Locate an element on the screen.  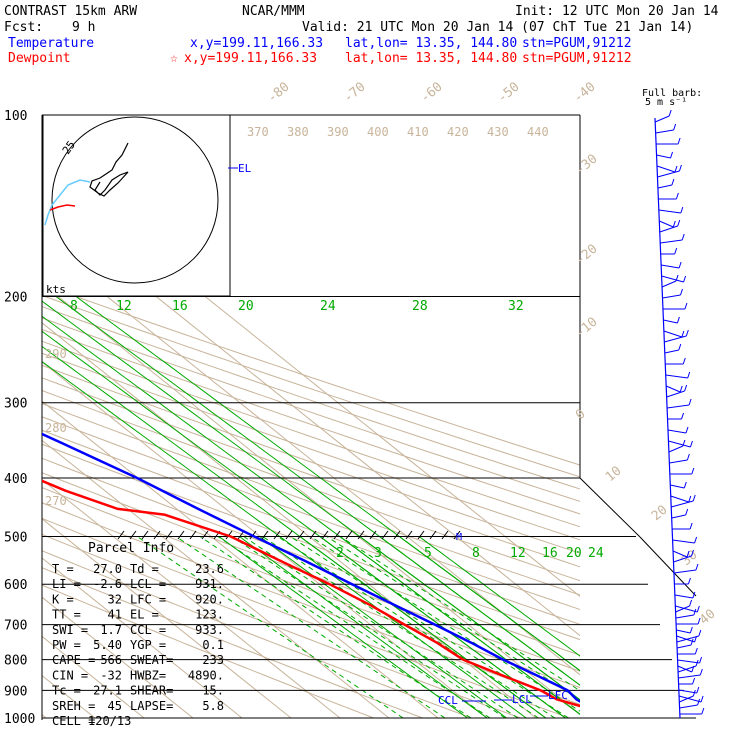
wind-barbs is located at coordinates (679, 414).